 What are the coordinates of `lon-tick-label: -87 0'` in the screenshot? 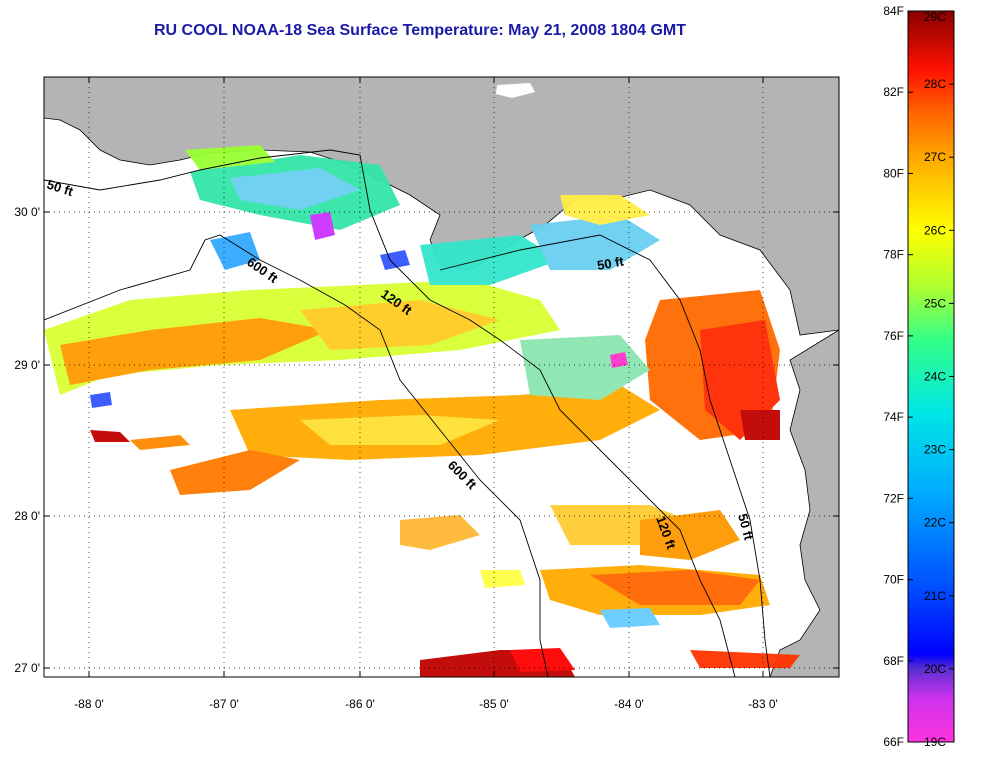 It's located at (224, 704).